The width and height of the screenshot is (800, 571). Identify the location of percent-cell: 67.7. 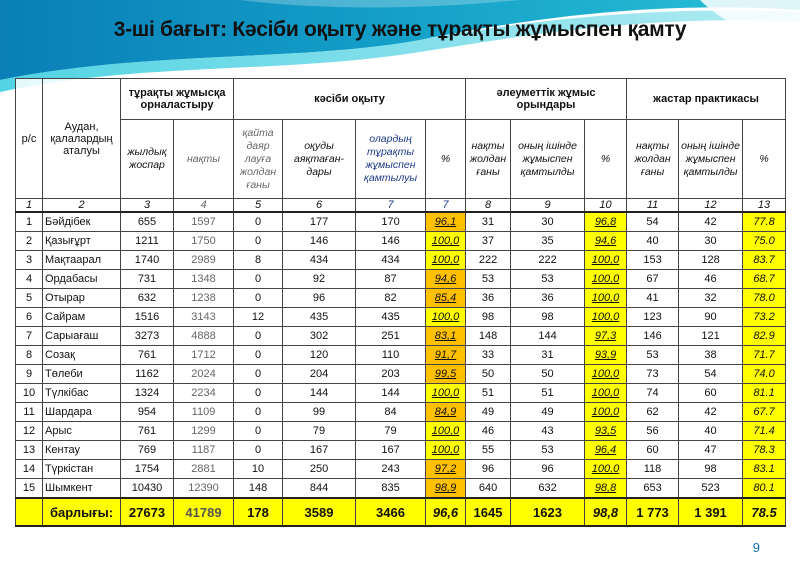
(764, 412).